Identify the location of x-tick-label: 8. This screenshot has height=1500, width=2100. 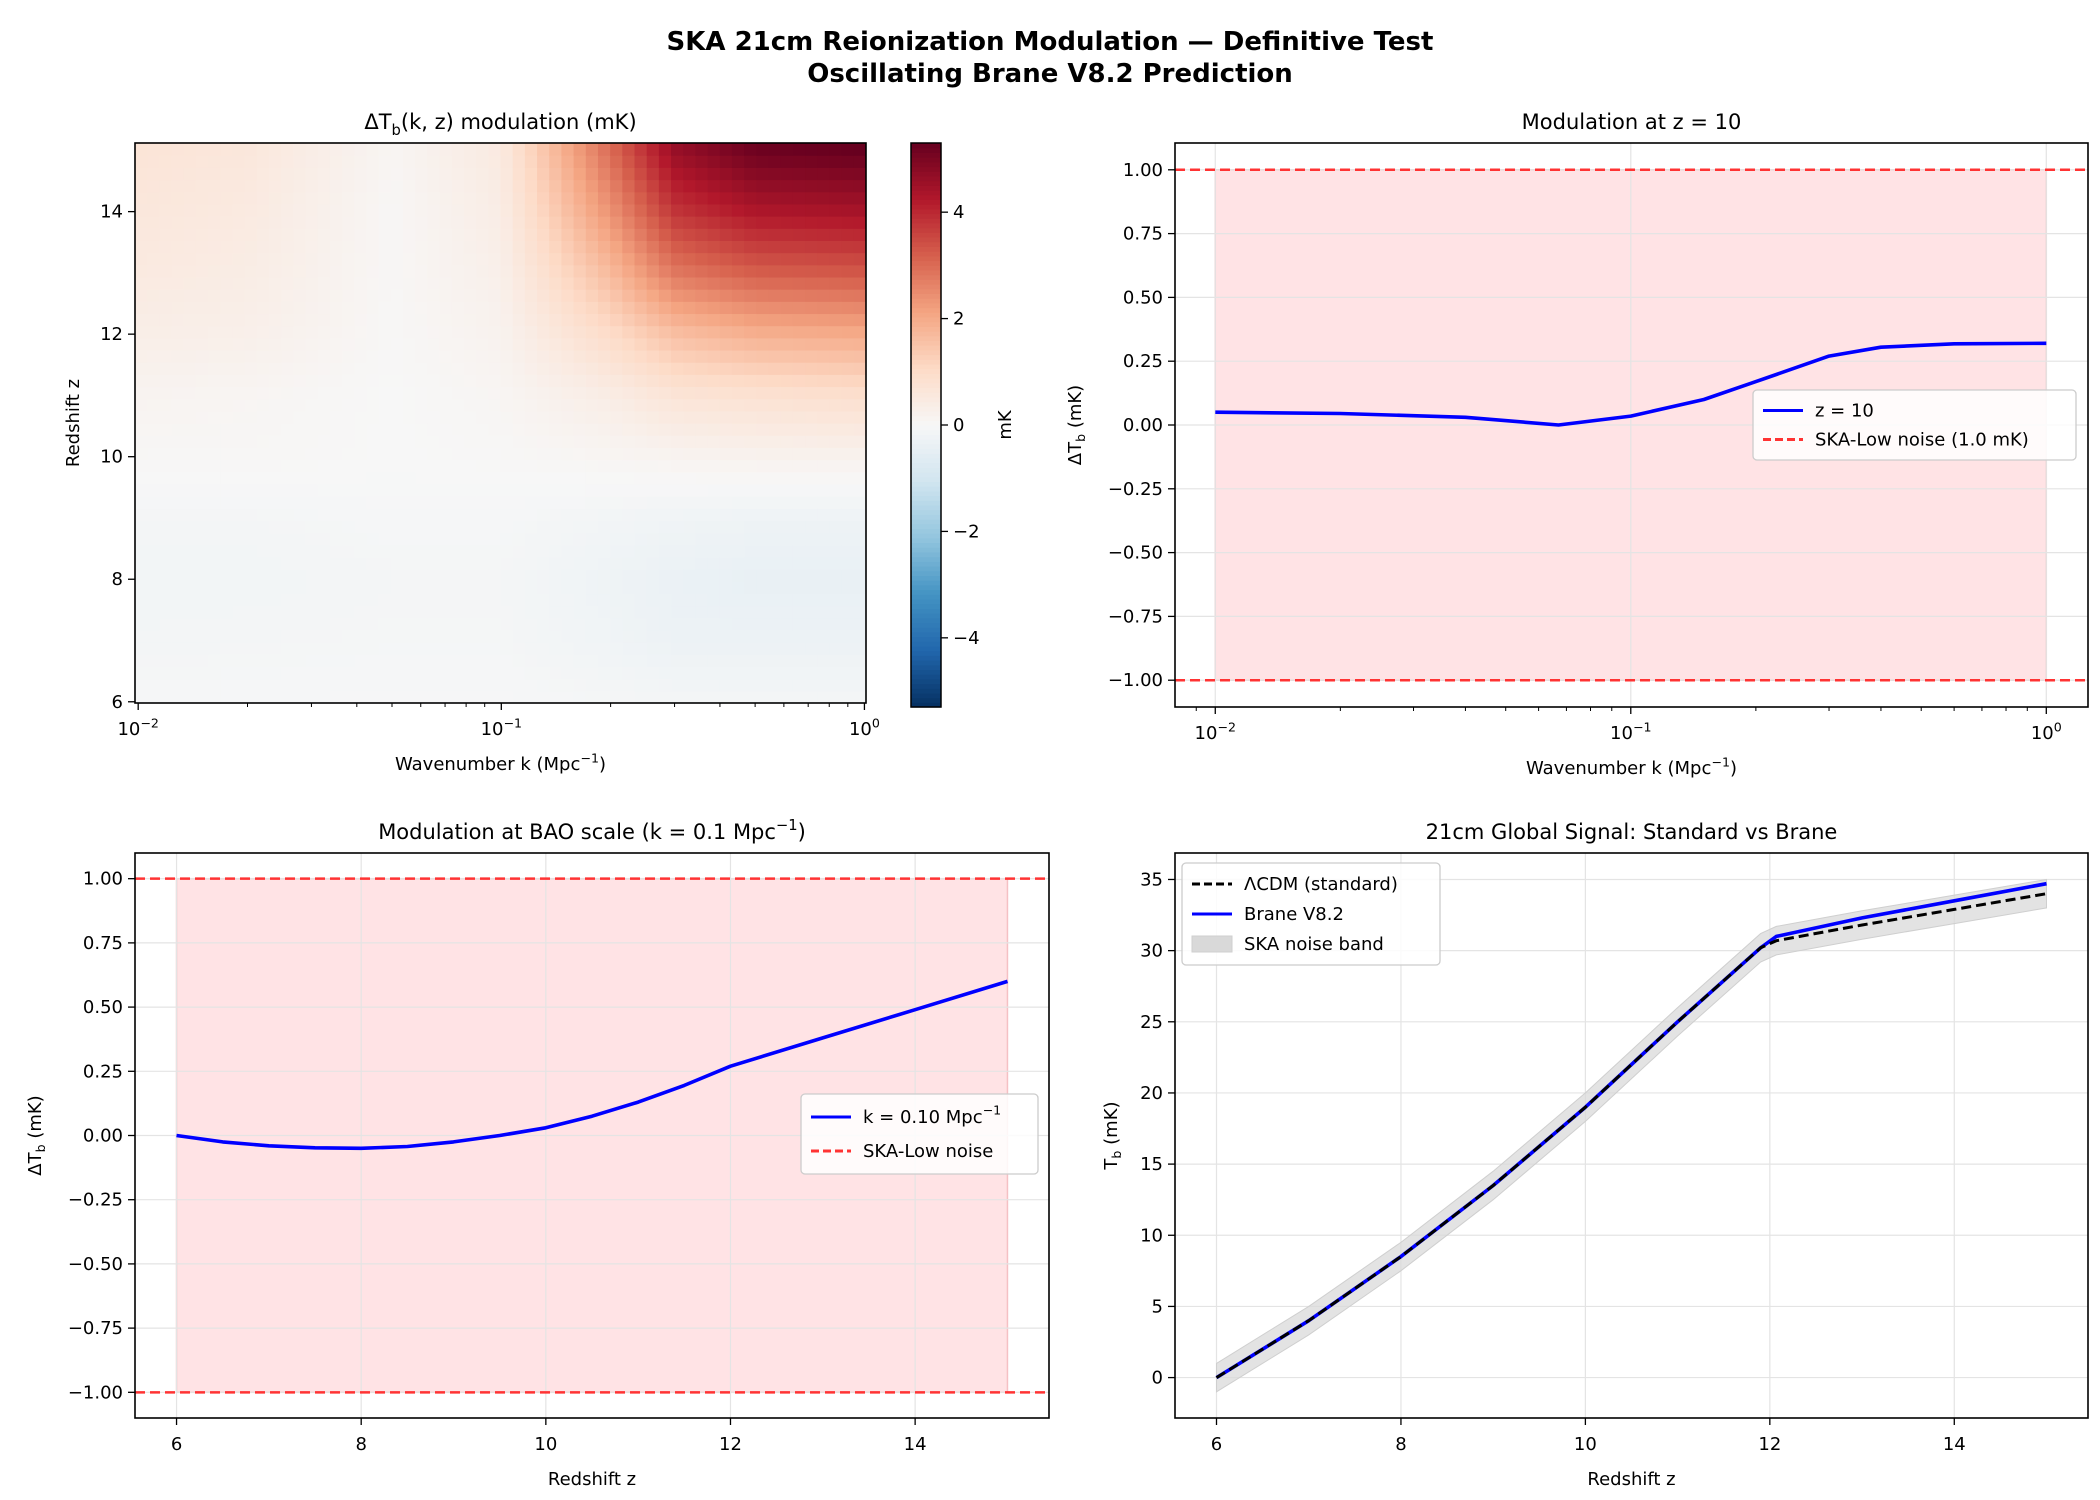
(1400, 1444).